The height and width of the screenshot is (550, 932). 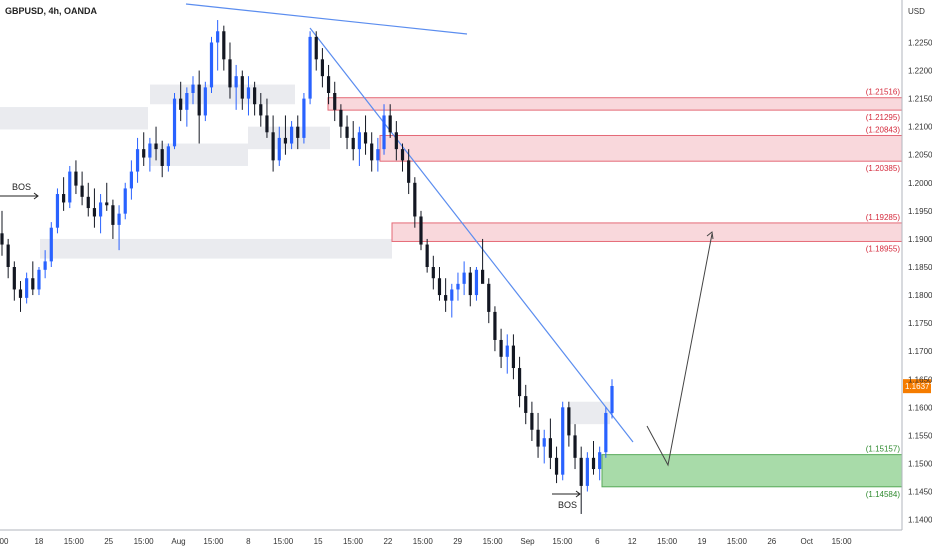 I want to click on currency-label: USD, so click(x=916, y=11).